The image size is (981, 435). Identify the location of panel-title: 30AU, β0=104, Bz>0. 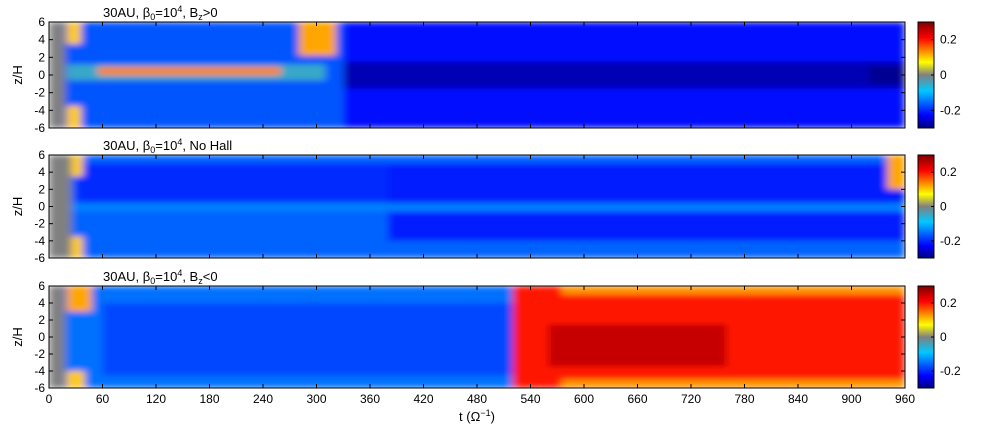
(160, 13).